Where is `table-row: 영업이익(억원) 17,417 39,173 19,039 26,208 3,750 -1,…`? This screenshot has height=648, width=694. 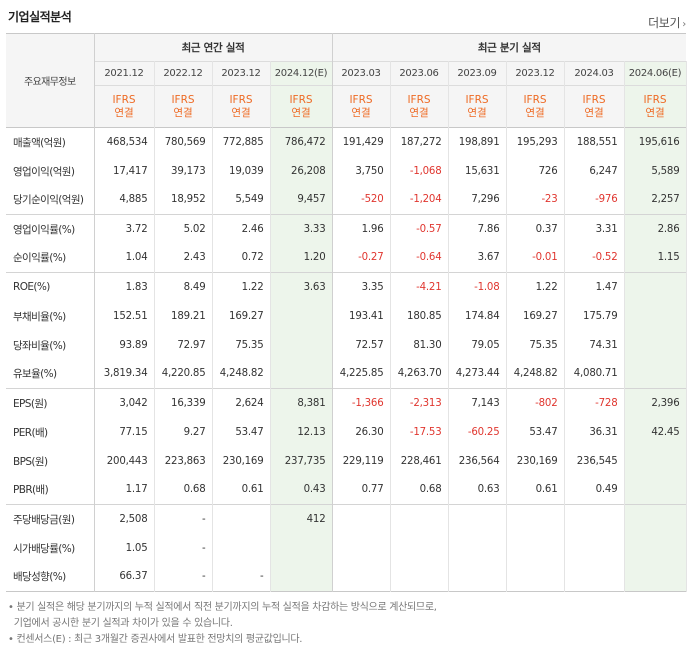 table-row: 영업이익(억원) 17,417 39,173 19,039 26,208 3,750 -1,… is located at coordinates (346, 171).